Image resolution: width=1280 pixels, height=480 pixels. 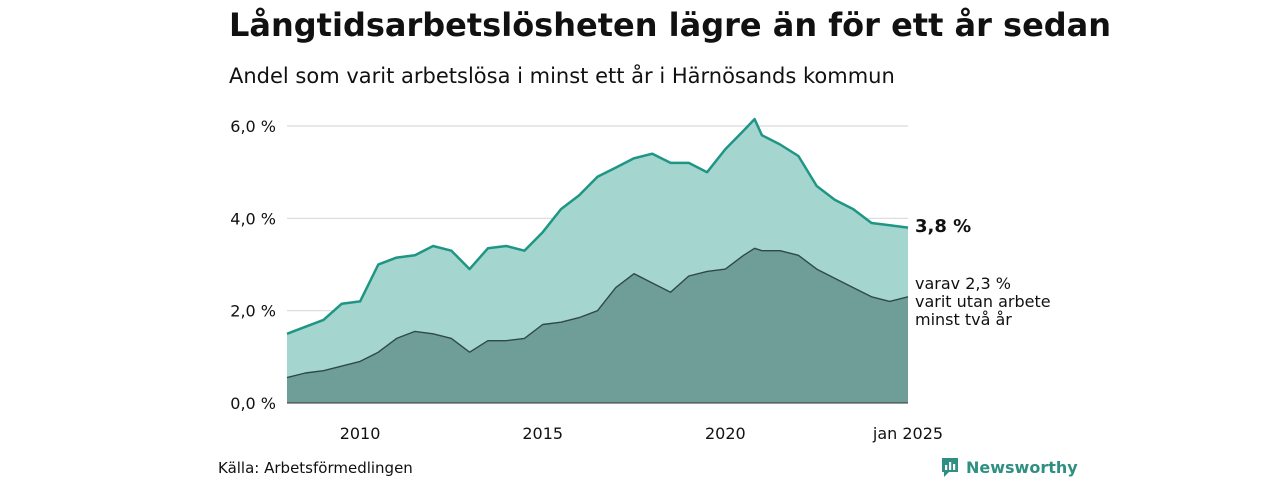 I want to click on x-tick-label: jan 2025, so click(x=907, y=433).